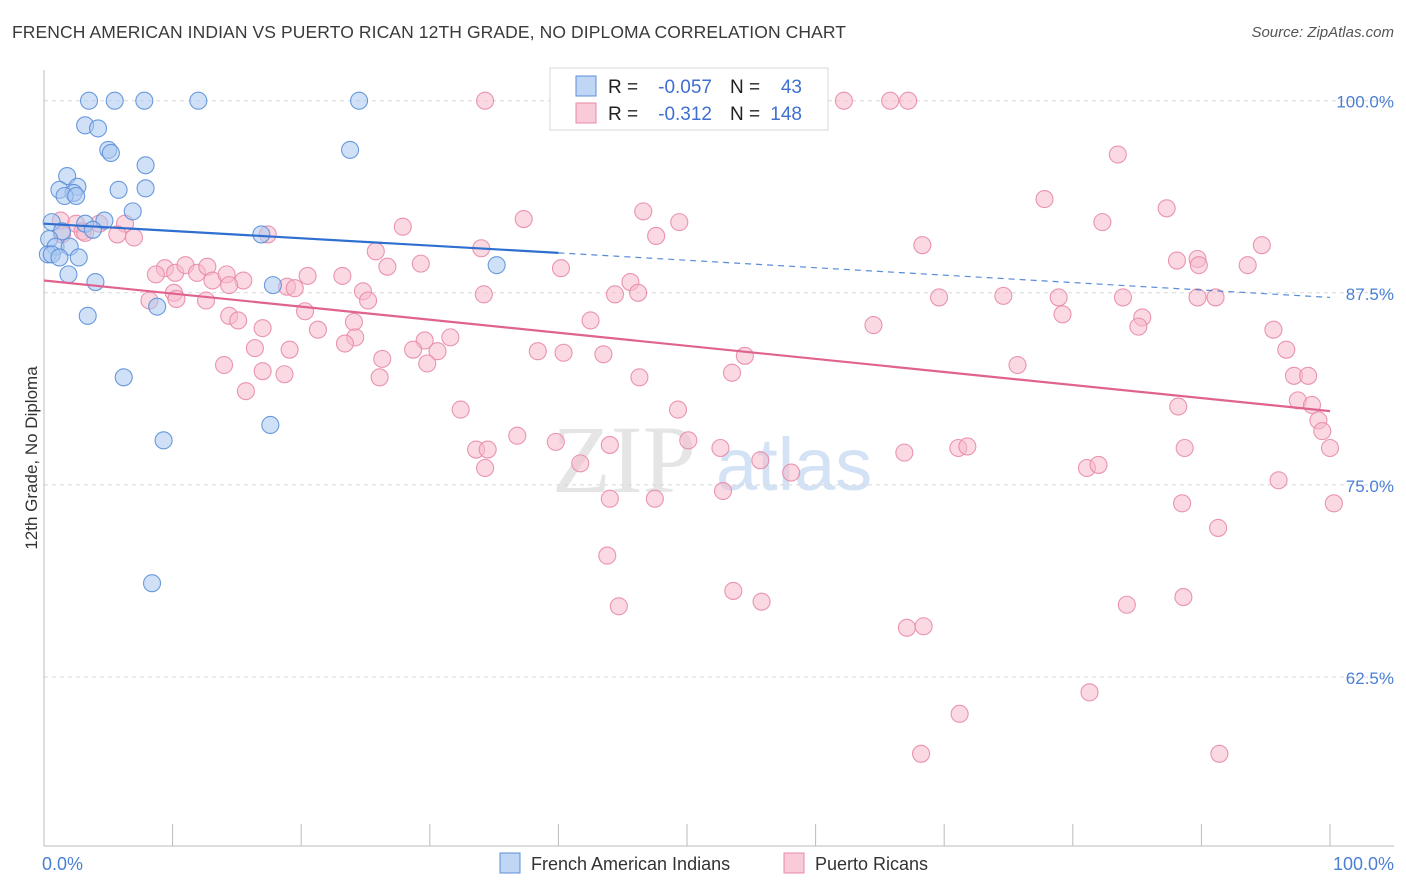  What do you see at coordinates (1370, 294) in the screenshot?
I see `y-tick-label: 87.5%` at bounding box center [1370, 294].